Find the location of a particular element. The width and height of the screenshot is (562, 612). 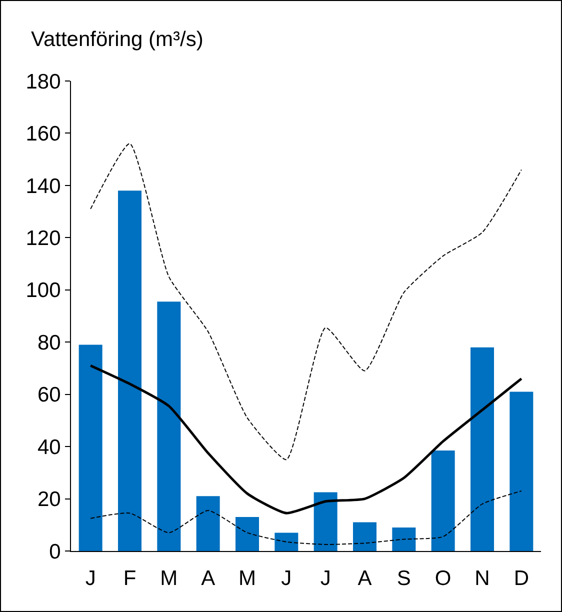

x-tick-label: S is located at coordinates (403, 578).